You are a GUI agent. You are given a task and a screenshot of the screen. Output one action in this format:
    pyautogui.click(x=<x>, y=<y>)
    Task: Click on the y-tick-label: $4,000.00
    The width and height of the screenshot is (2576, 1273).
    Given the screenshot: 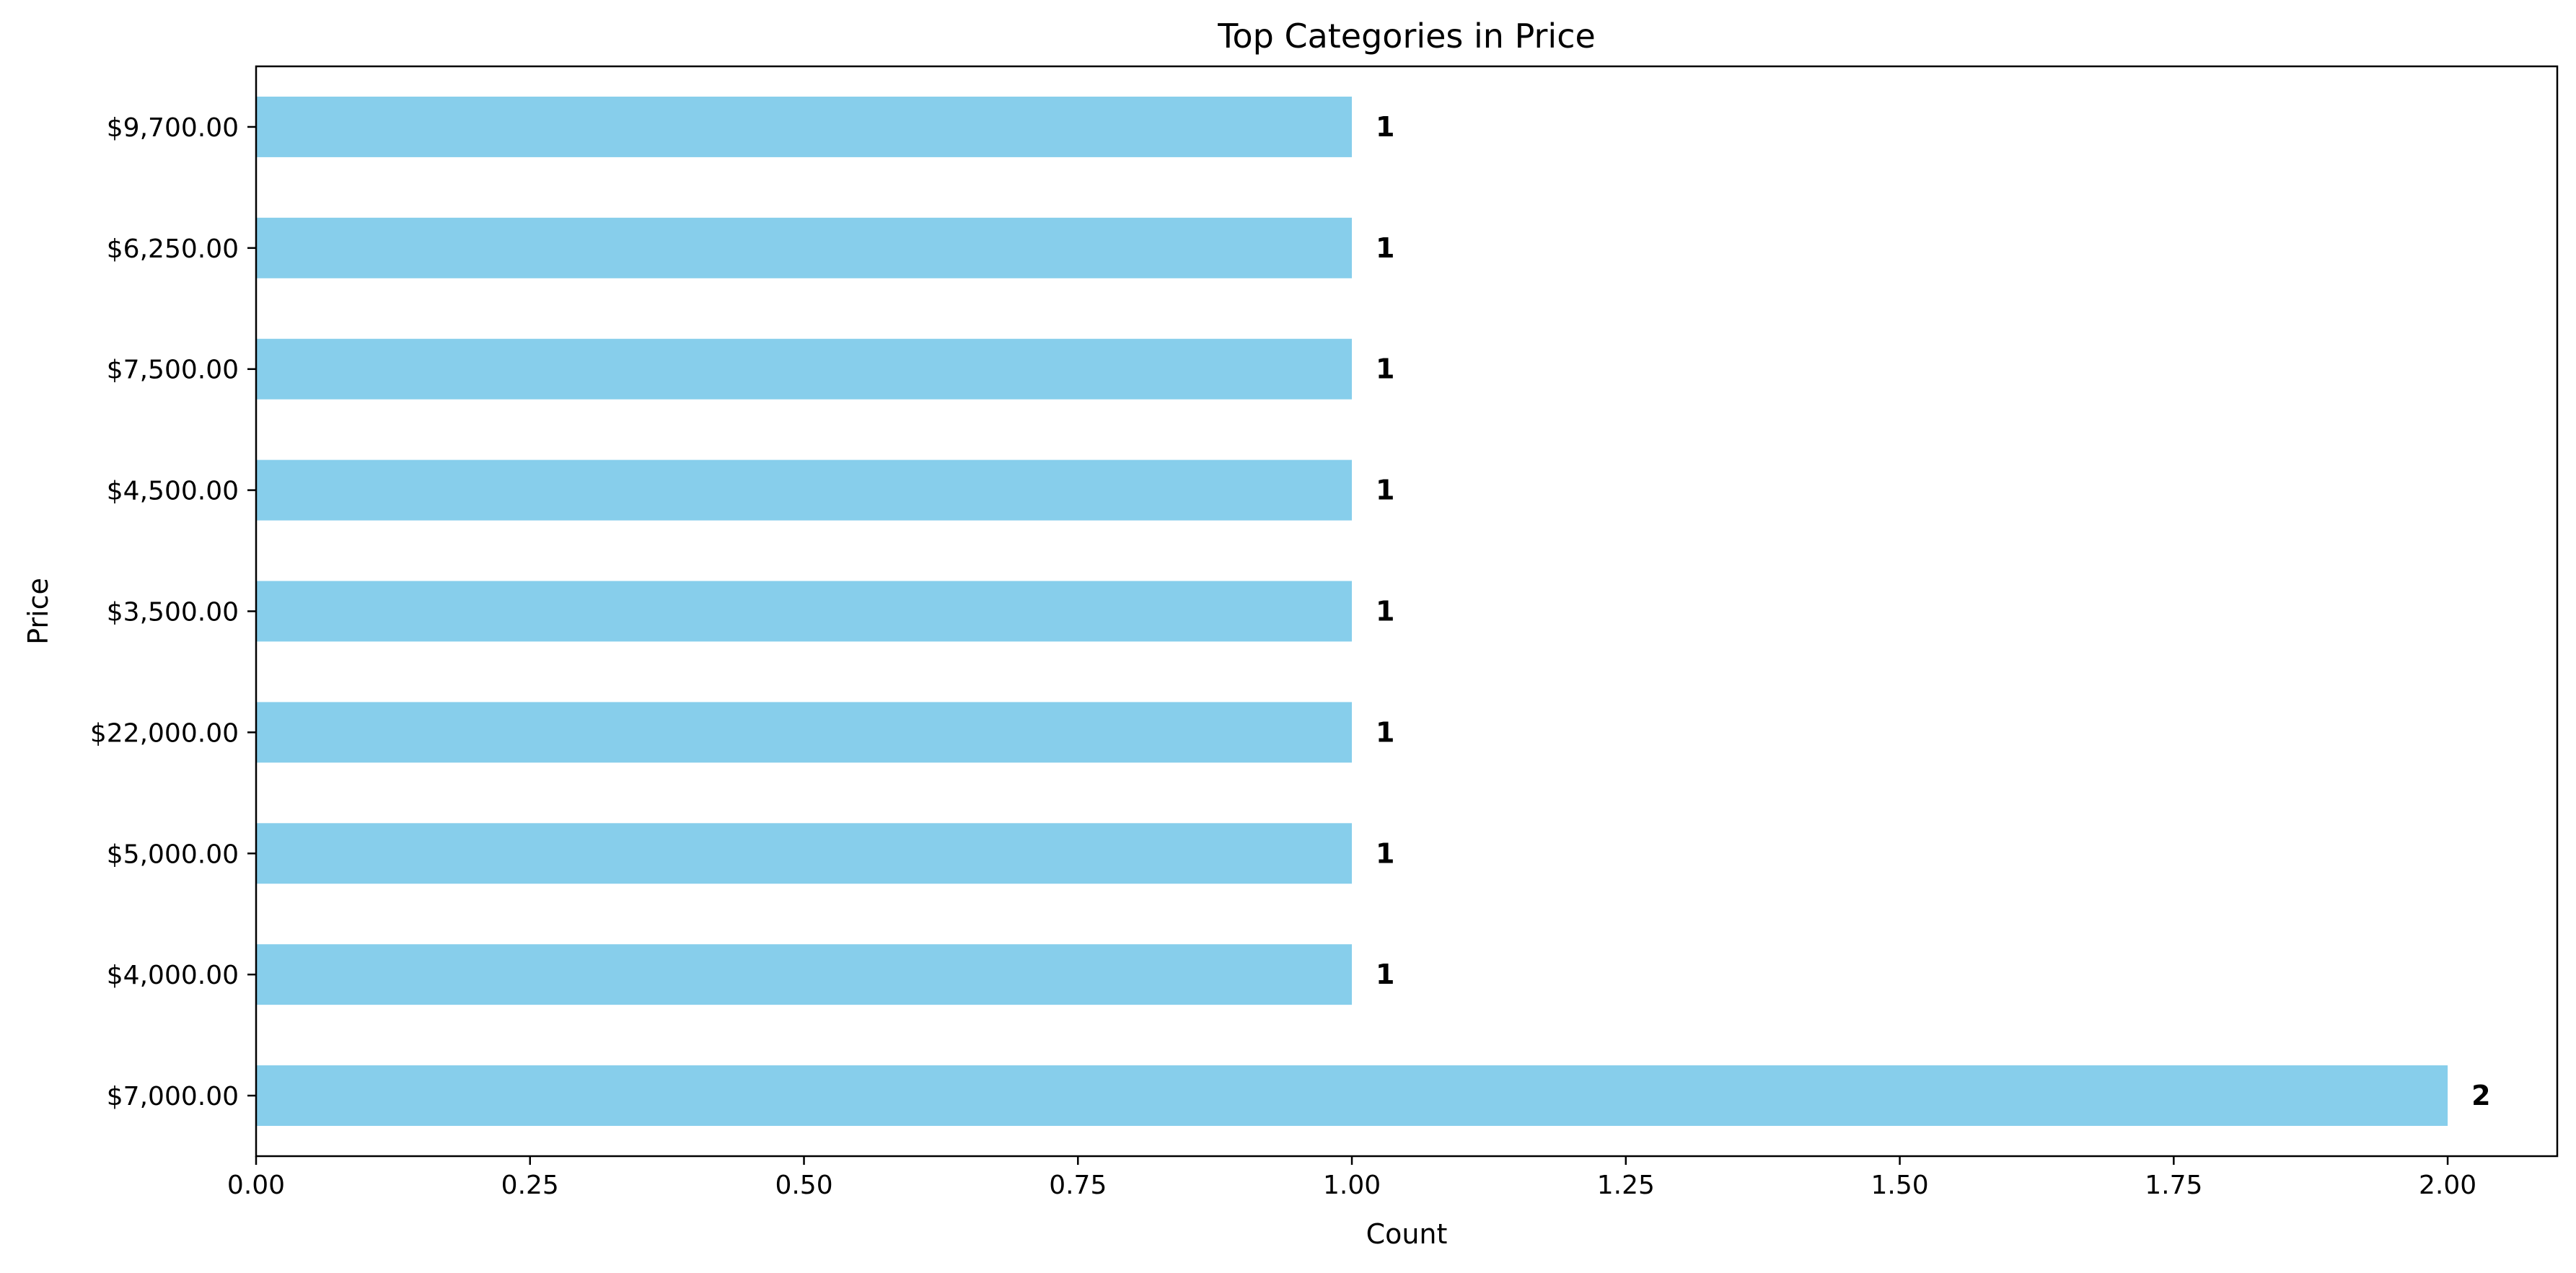 What is the action you would take?
    pyautogui.click(x=173, y=976)
    